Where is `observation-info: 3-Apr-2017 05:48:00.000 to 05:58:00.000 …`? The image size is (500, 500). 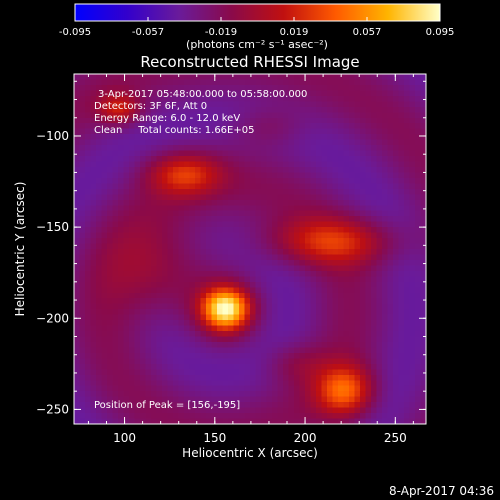 observation-info: 3-Apr-2017 05:48:00.000 to 05:58:00.000 … is located at coordinates (200, 112).